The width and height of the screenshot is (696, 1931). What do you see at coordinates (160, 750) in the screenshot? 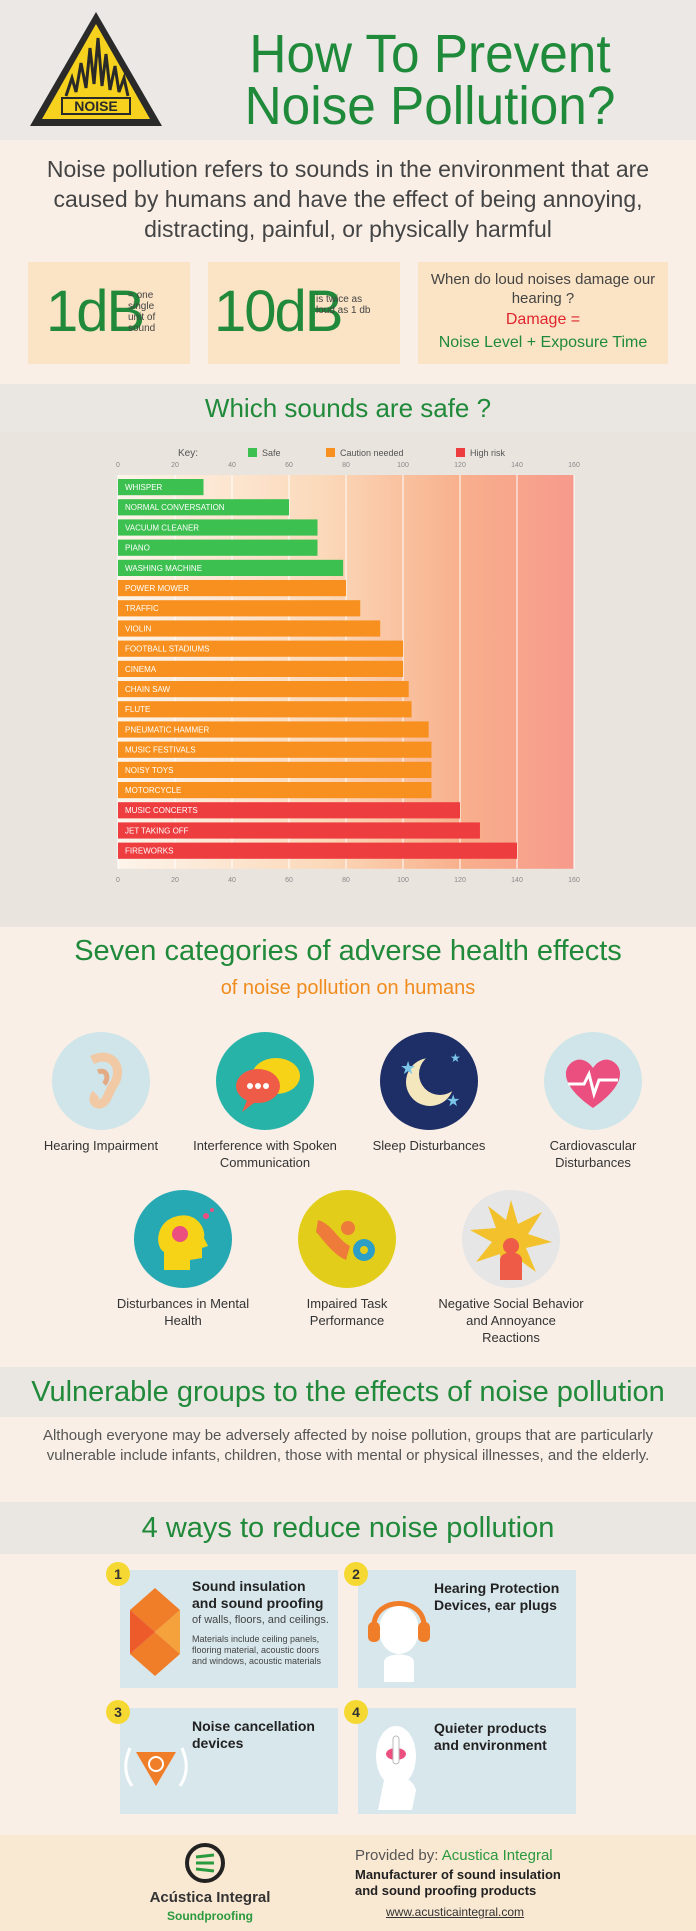
I see `bar-label: MUSIC FESTIVALS` at bounding box center [160, 750].